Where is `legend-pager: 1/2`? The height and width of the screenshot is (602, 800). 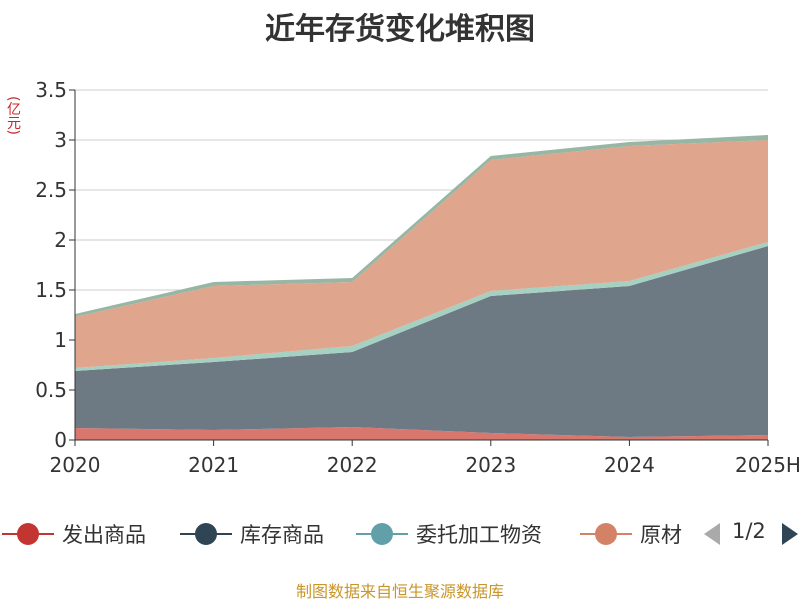 legend-pager: 1/2 is located at coordinates (750, 534).